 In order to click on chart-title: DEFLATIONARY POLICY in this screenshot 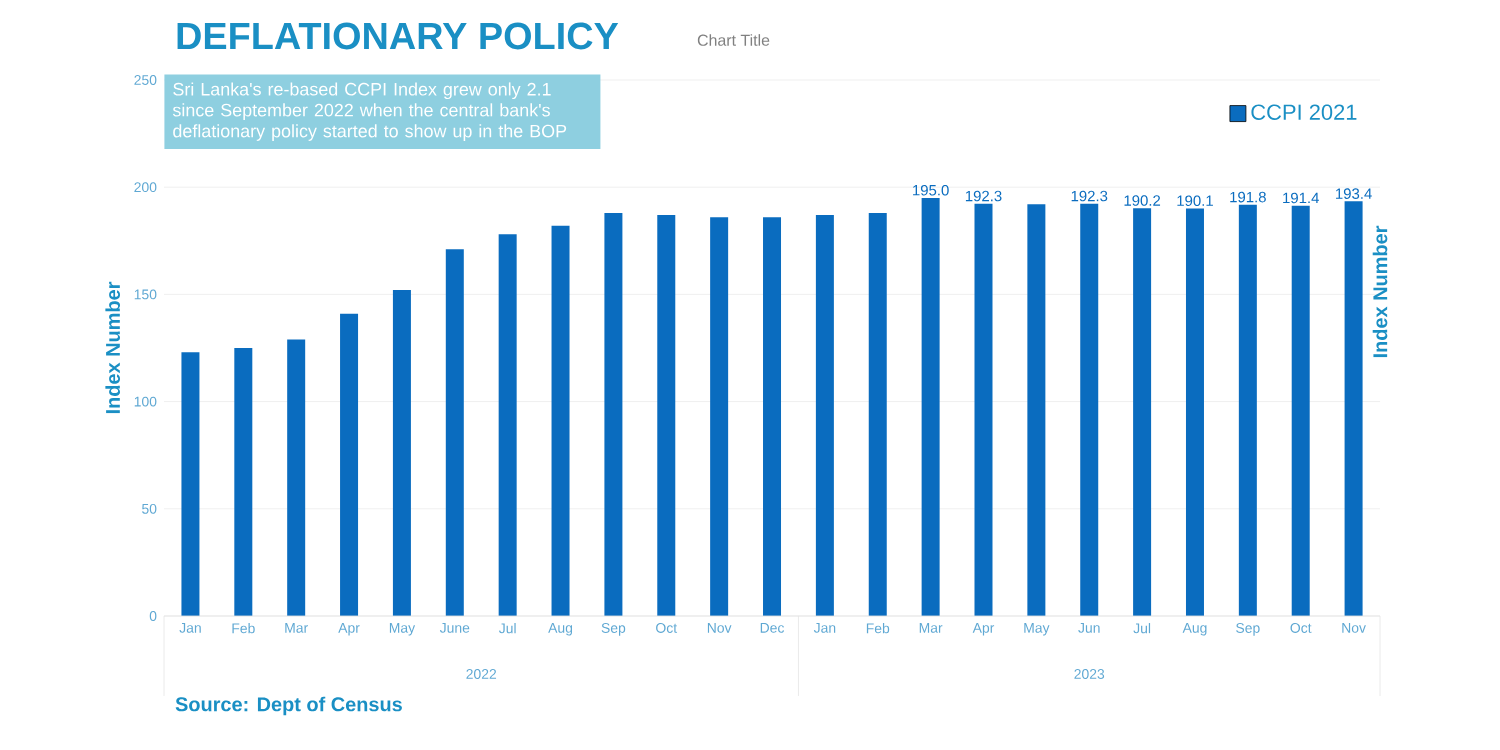, I will do `click(398, 36)`.